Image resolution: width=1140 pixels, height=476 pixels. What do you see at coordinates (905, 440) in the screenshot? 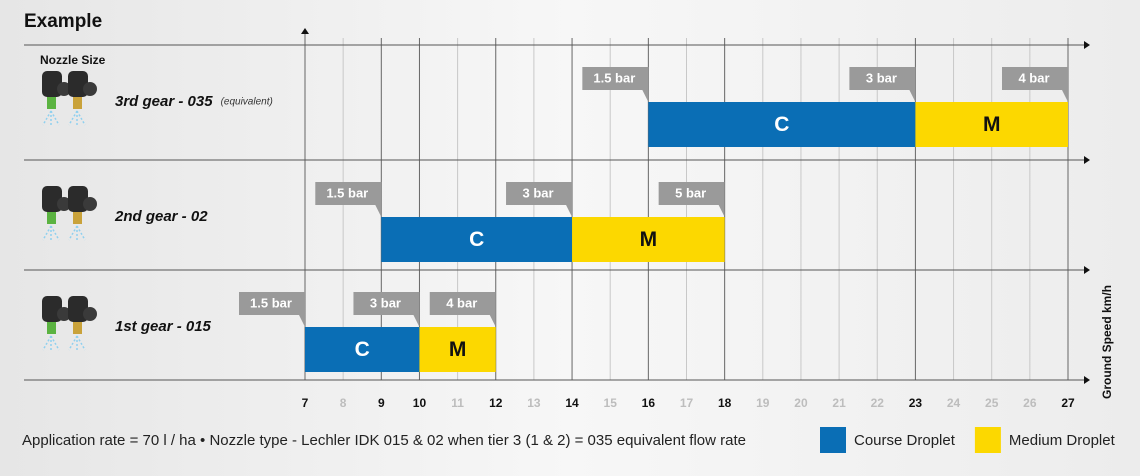
I see `legend-label: Course Droplet` at bounding box center [905, 440].